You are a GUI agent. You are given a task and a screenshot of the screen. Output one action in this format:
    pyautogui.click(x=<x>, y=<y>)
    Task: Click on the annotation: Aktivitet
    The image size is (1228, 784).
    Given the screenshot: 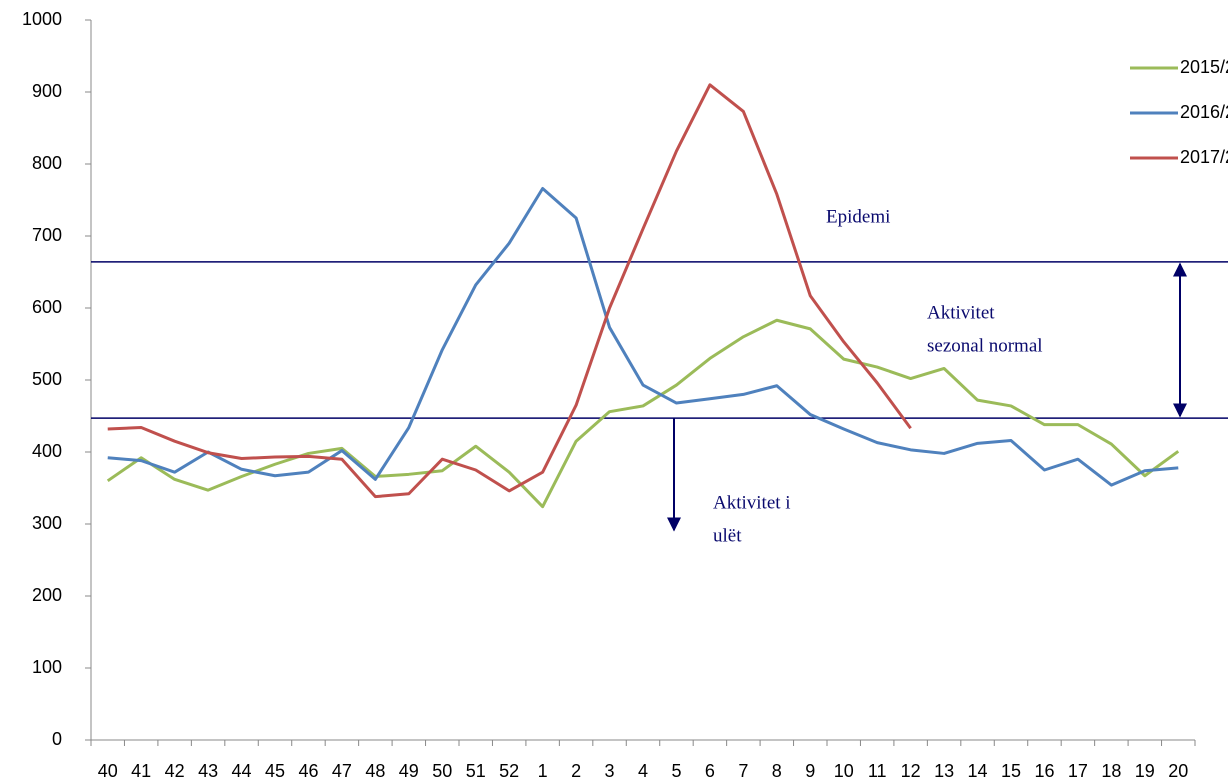 What is the action you would take?
    pyautogui.click(x=961, y=312)
    